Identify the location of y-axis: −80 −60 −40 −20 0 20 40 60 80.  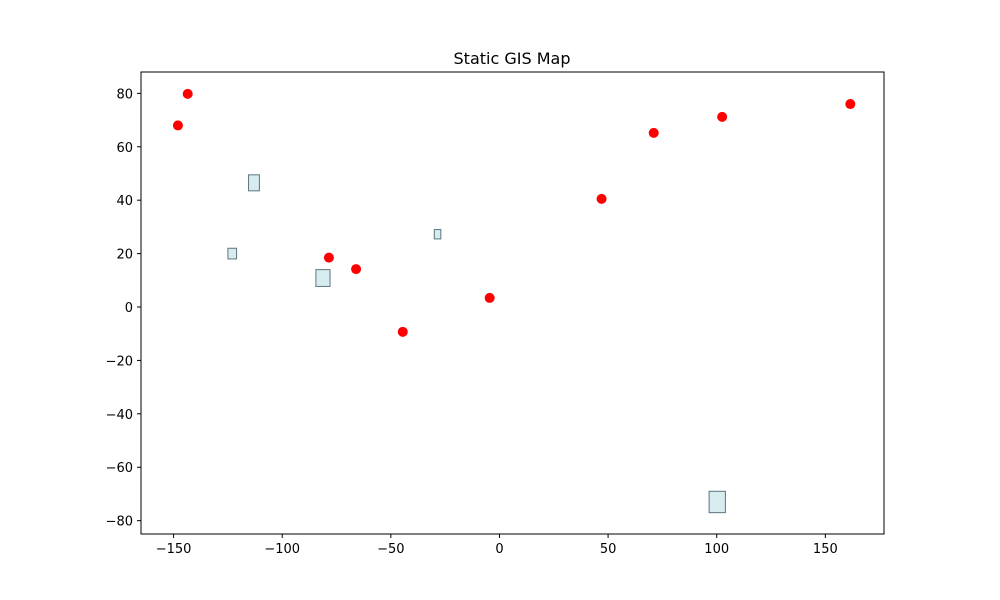
(123, 308).